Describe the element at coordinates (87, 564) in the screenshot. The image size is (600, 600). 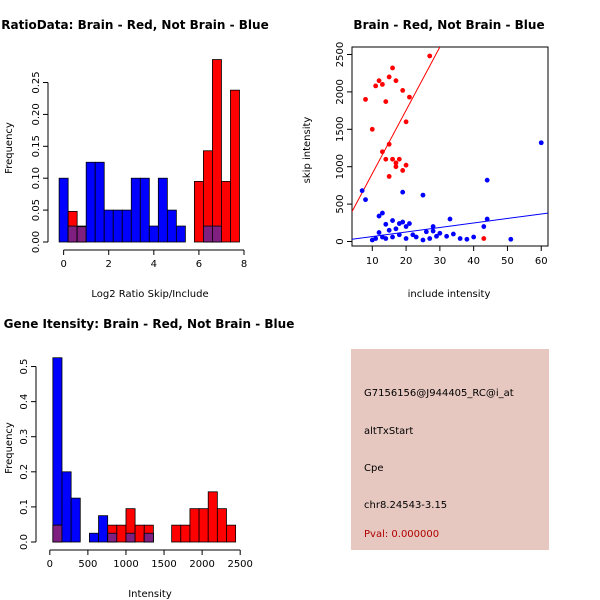
I see `intensity-x-tick-label: 500` at that location.